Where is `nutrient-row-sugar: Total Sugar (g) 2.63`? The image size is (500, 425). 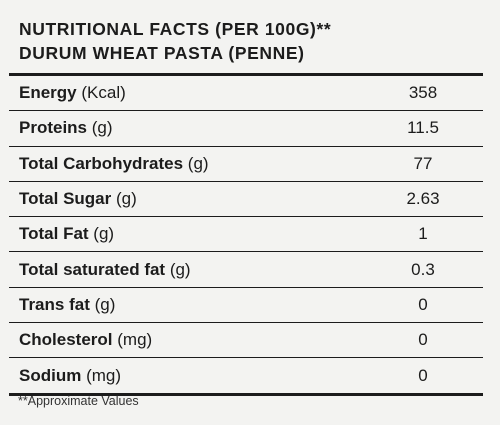 nutrient-row-sugar: Total Sugar (g) 2.63 is located at coordinates (246, 200).